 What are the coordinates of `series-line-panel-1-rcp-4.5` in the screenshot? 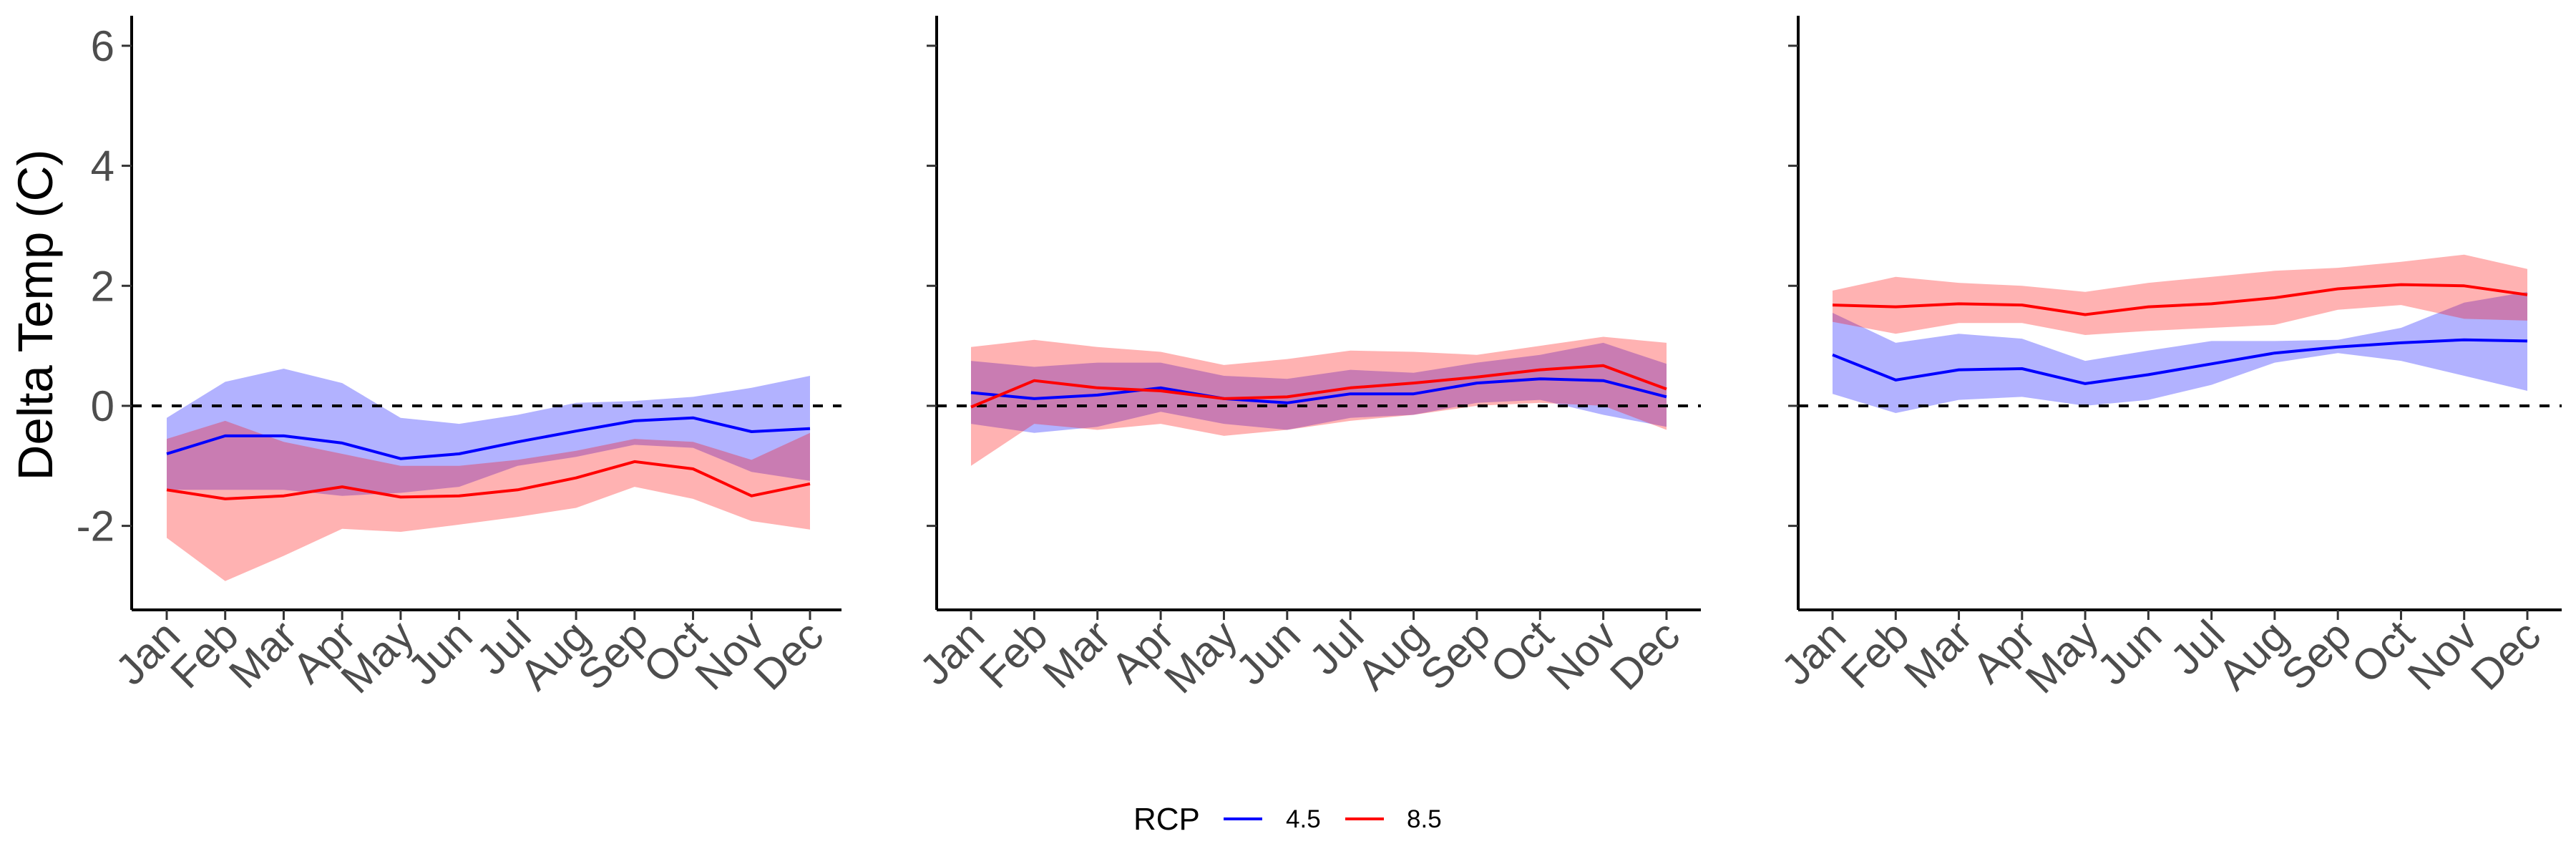 It's located at (488, 438).